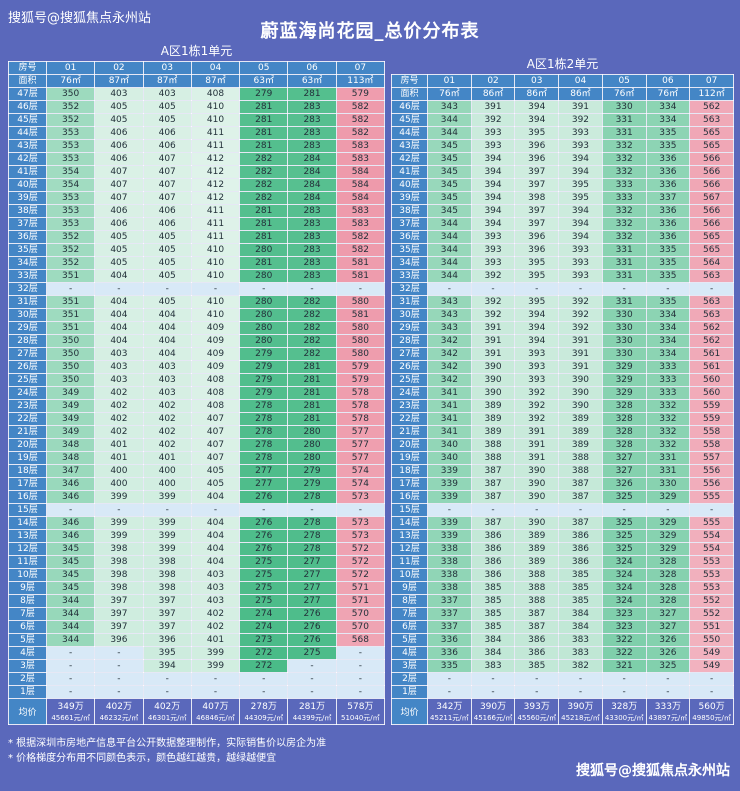 The image size is (740, 791). Describe the element at coordinates (624, 588) in the screenshot. I see `price-cell: 324` at that location.